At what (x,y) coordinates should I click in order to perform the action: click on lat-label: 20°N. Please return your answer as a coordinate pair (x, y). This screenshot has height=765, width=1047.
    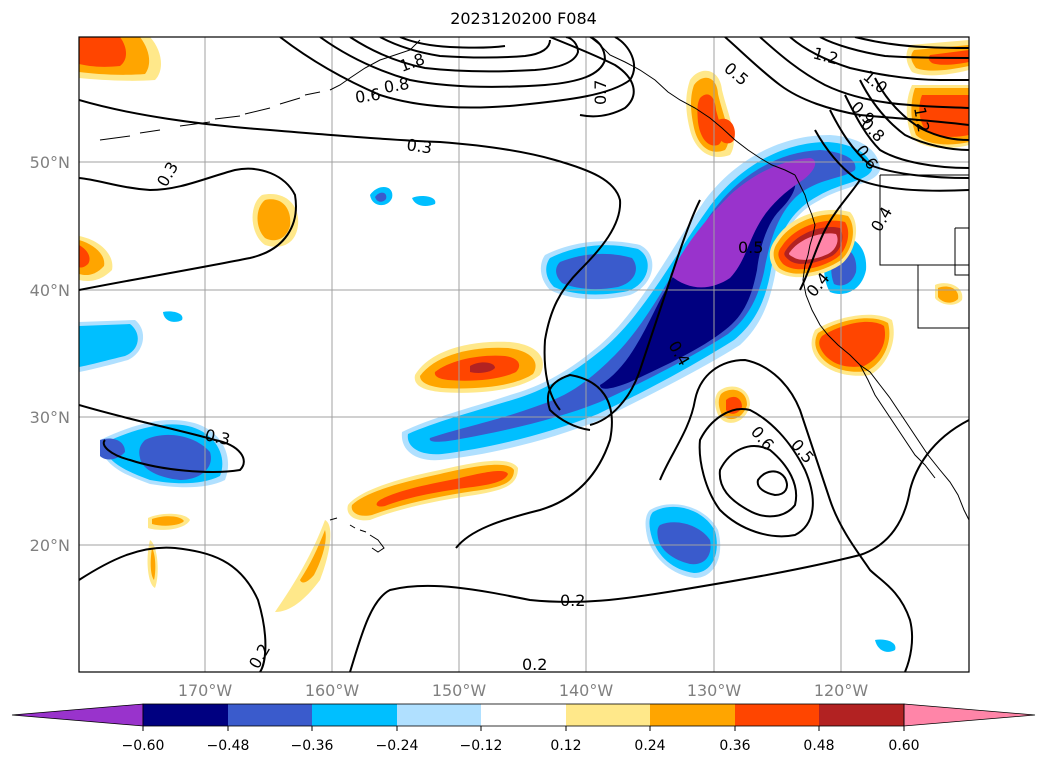
    Looking at the image, I should click on (50, 545).